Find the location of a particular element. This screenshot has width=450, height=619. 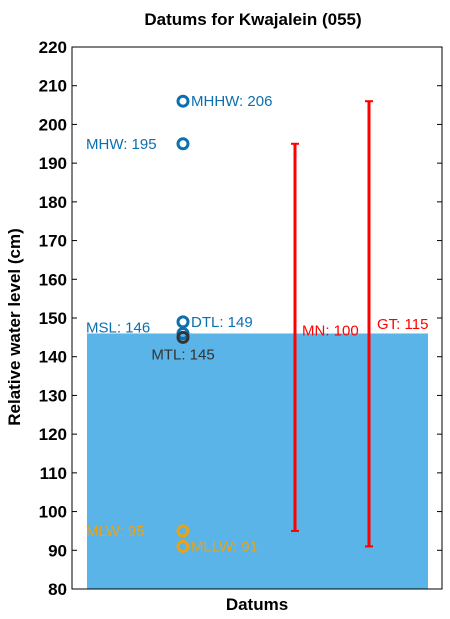

y-tick-label: 130 is located at coordinates (53, 395).